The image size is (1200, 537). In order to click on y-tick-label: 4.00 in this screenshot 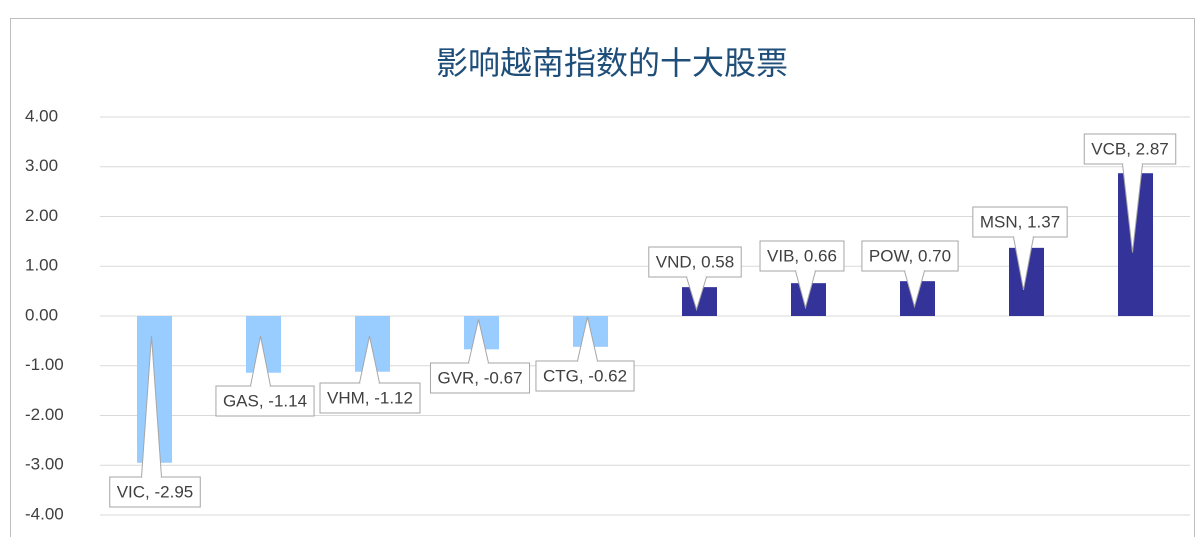, I will do `click(41, 115)`.